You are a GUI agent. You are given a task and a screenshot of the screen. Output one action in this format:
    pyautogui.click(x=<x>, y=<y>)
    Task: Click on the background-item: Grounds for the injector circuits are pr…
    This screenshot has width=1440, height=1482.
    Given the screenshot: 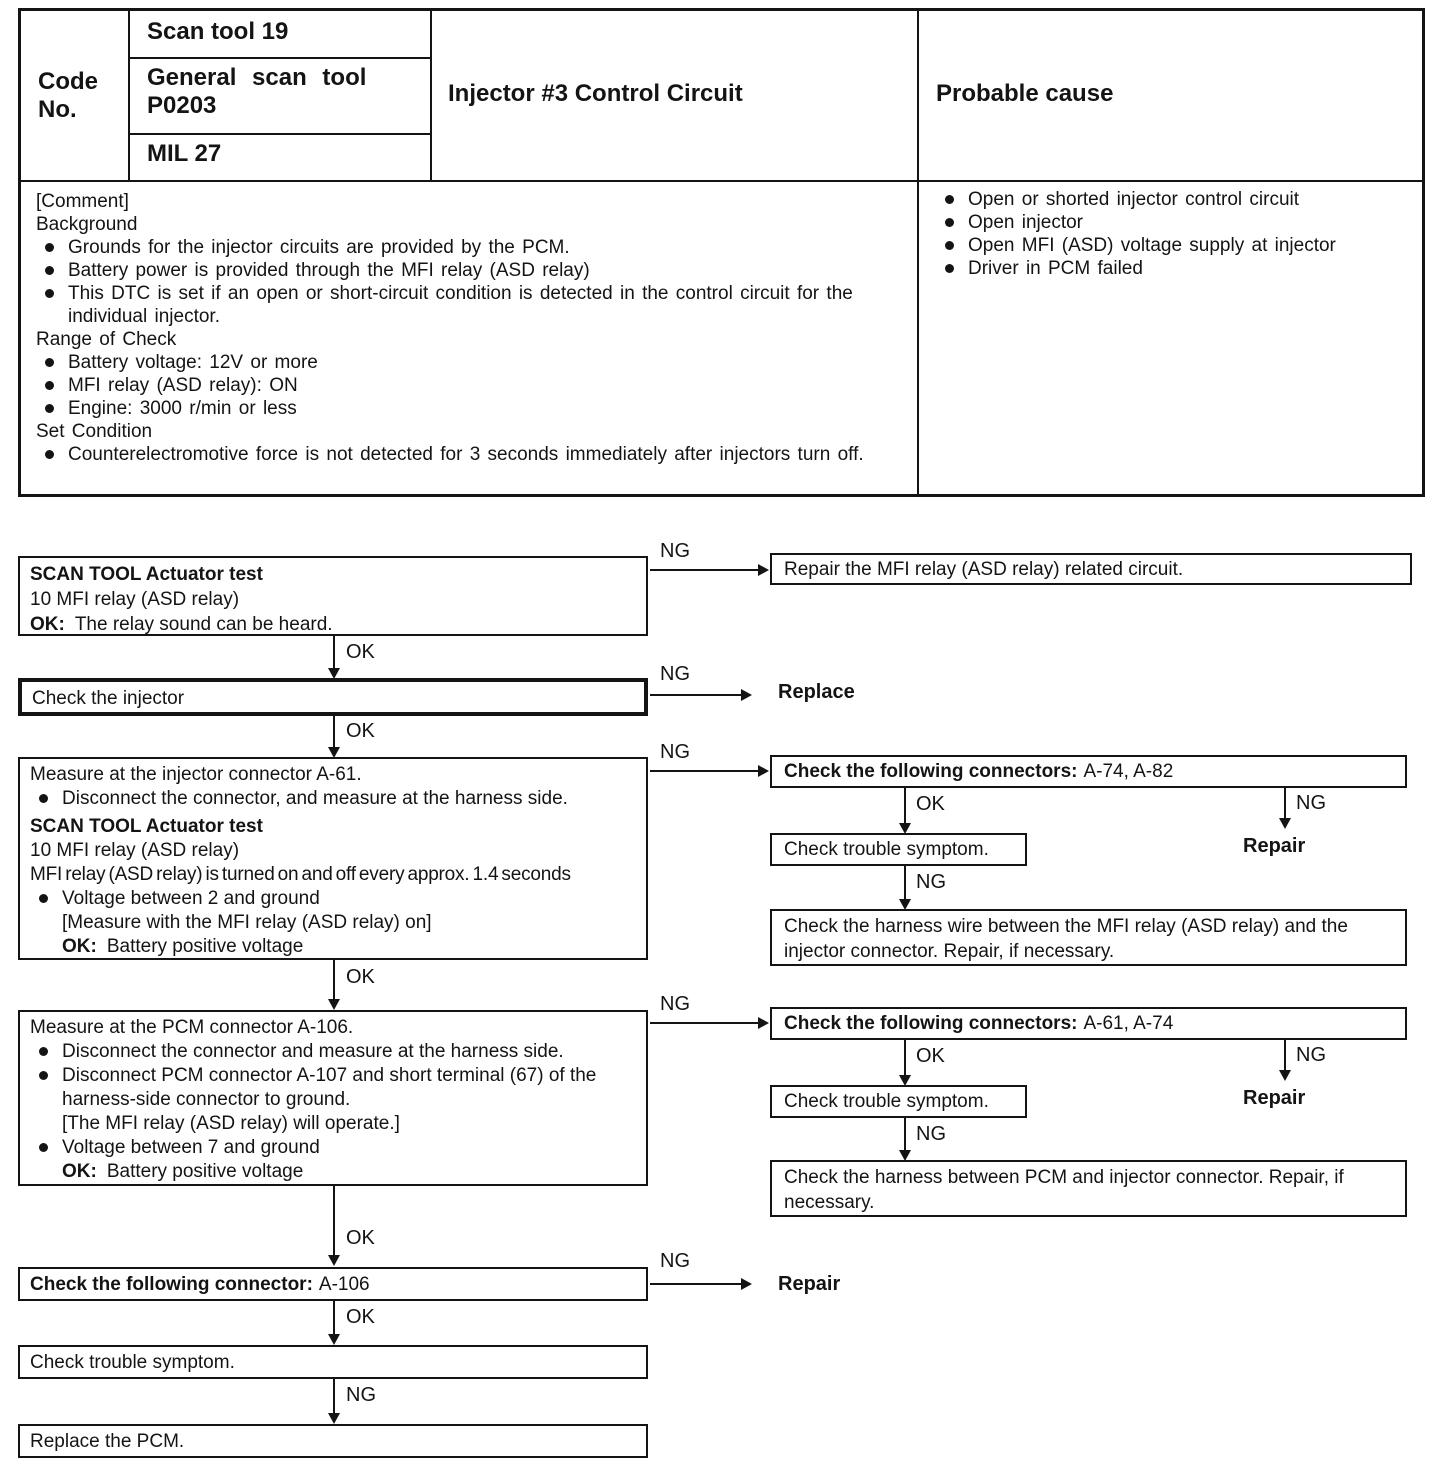 What is the action you would take?
    pyautogui.click(x=465, y=247)
    